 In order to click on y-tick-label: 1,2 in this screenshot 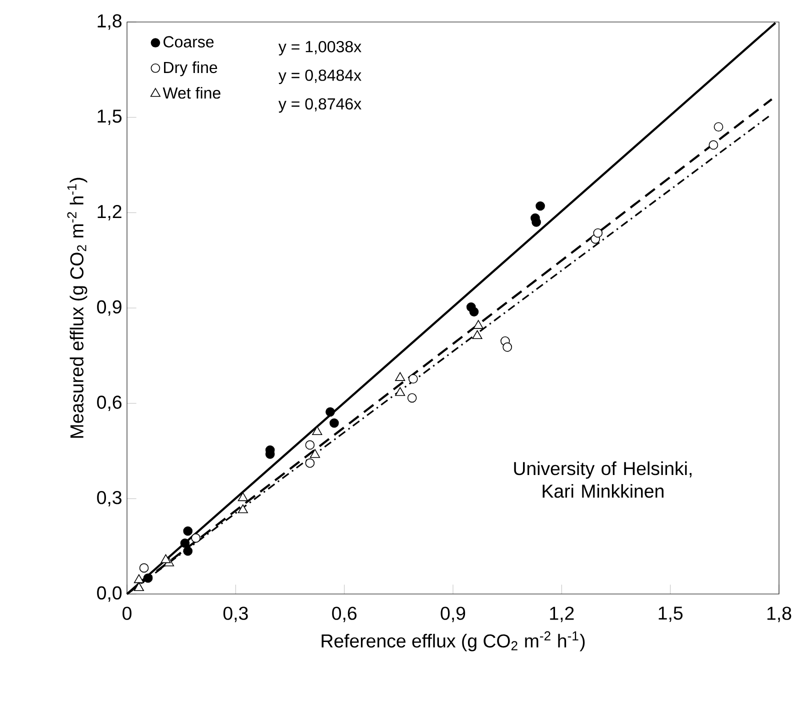, I will do `click(110, 212)`.